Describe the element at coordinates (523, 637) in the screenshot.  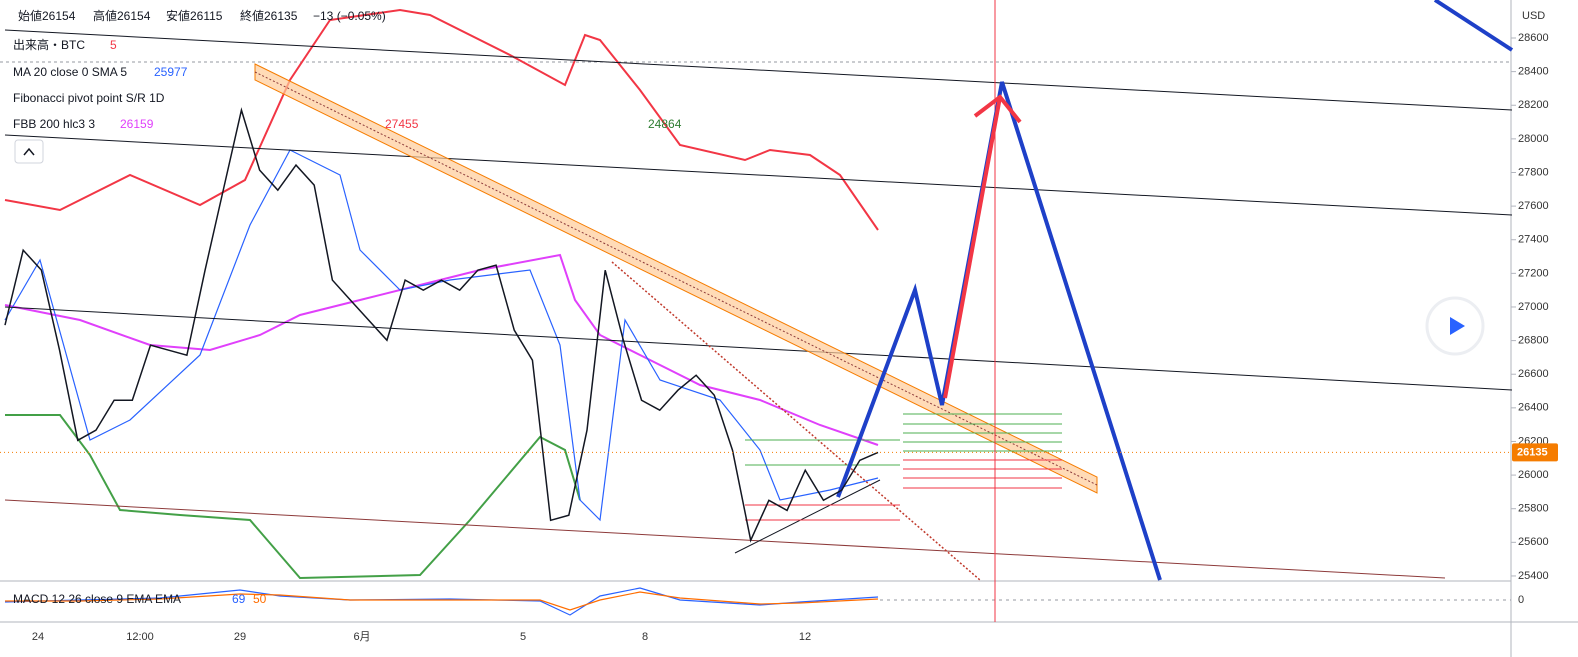
I see `x-tick-label: 5` at that location.